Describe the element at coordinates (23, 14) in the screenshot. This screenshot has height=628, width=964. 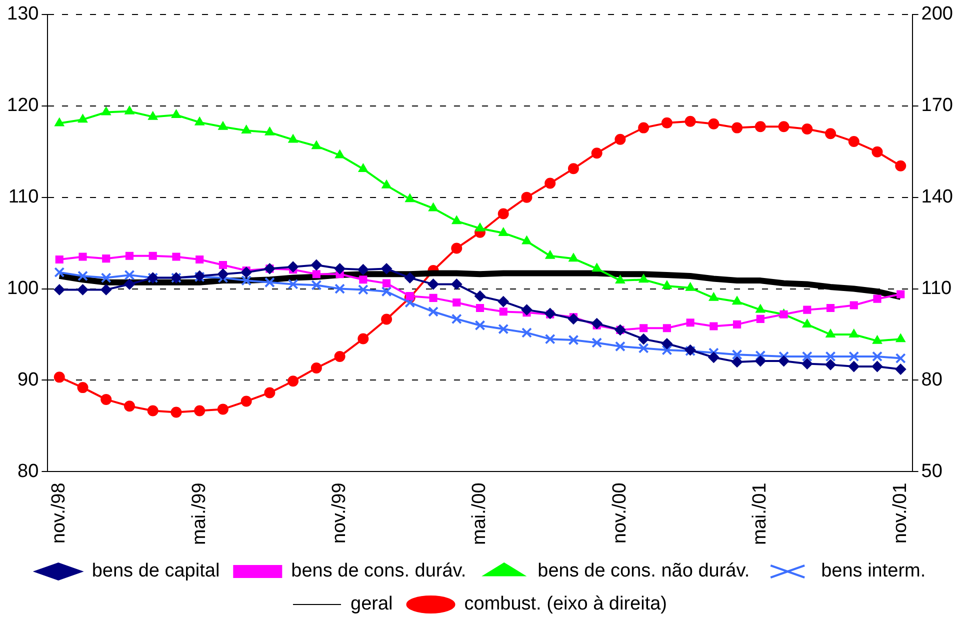
I see `y-tick-label: 130` at that location.